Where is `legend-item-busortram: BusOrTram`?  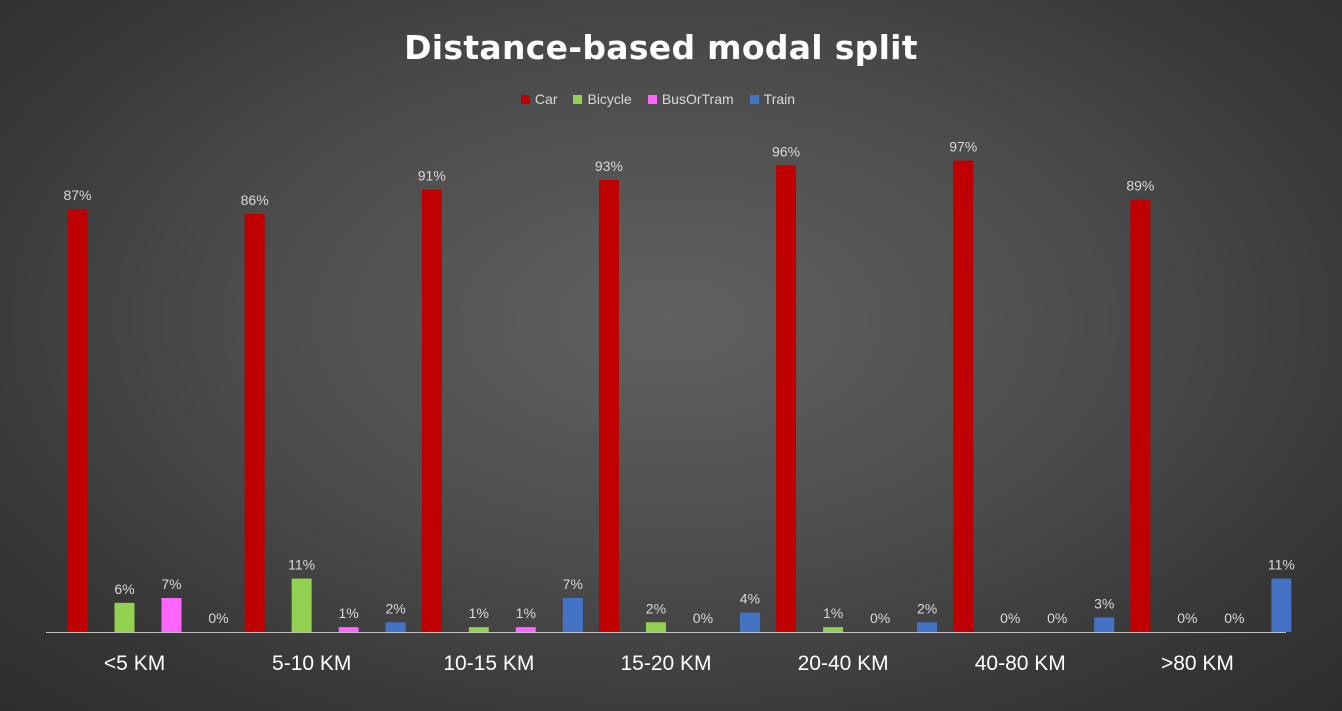
legend-item-busortram: BusOrTram is located at coordinates (690, 99).